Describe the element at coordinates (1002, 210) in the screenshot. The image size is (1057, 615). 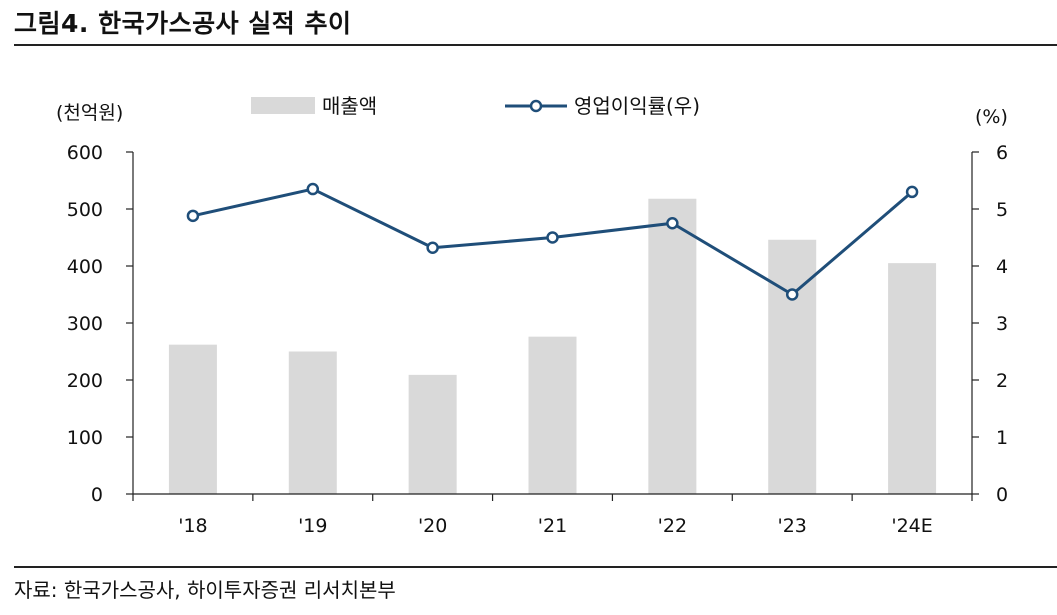
I see `y-right-tick-label-5: 5` at that location.